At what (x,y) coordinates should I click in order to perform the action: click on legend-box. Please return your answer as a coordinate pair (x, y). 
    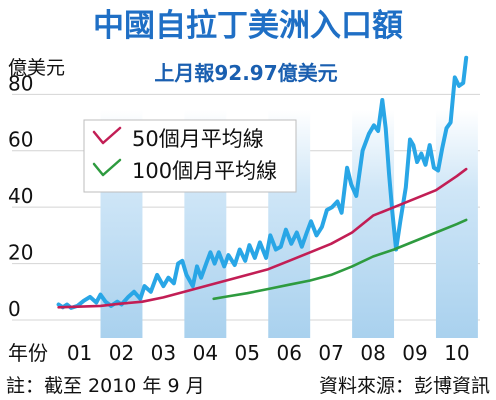
    Looking at the image, I should click on (190, 156).